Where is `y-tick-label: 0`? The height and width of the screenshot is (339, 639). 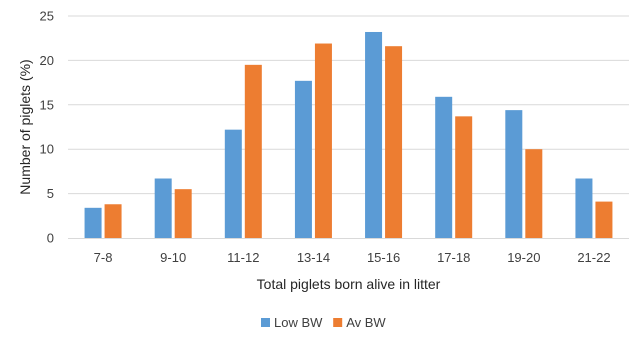
y-tick-label: 0 is located at coordinates (50, 238).